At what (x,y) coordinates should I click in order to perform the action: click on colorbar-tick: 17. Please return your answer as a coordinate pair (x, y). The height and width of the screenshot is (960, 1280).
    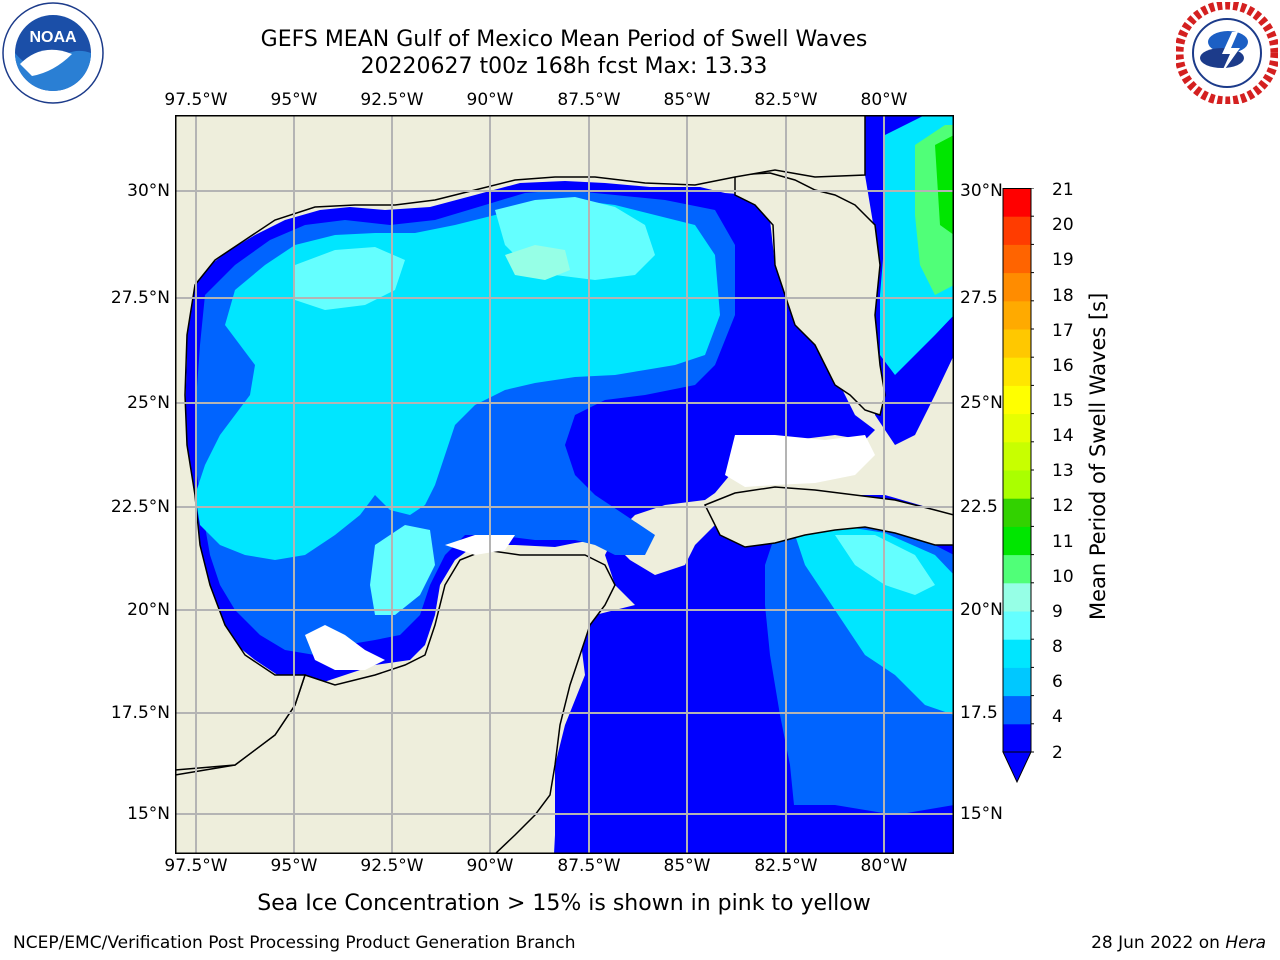
    Looking at the image, I should click on (1063, 331).